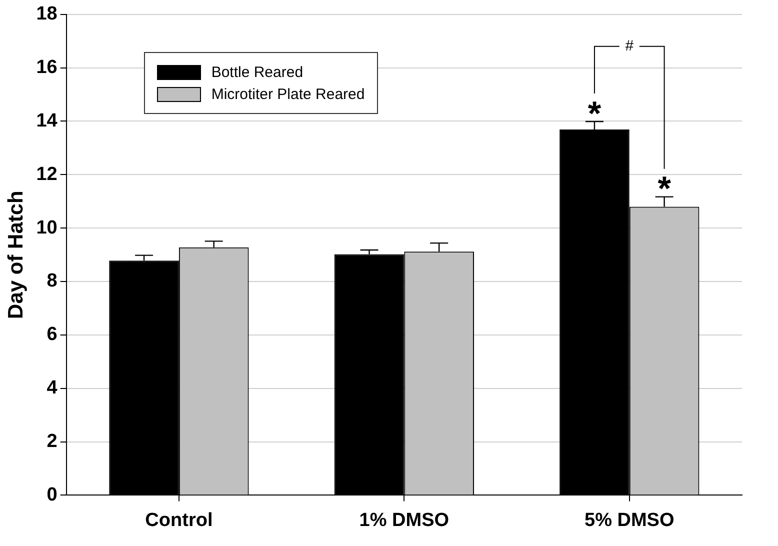  What do you see at coordinates (47, 121) in the screenshot?
I see `y-tick-label: 14` at bounding box center [47, 121].